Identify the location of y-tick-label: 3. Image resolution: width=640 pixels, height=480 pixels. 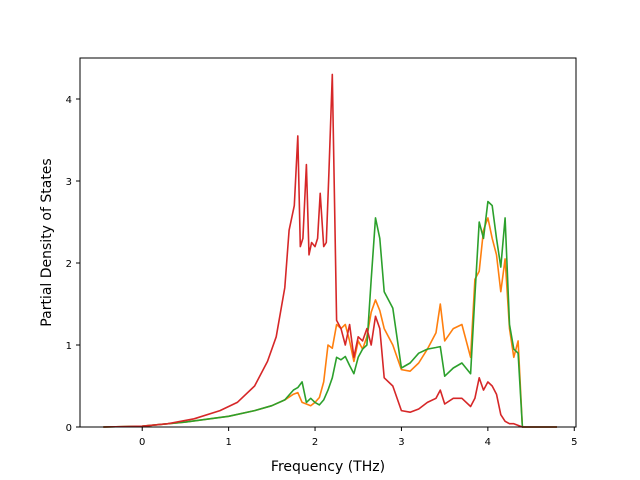
(69, 182).